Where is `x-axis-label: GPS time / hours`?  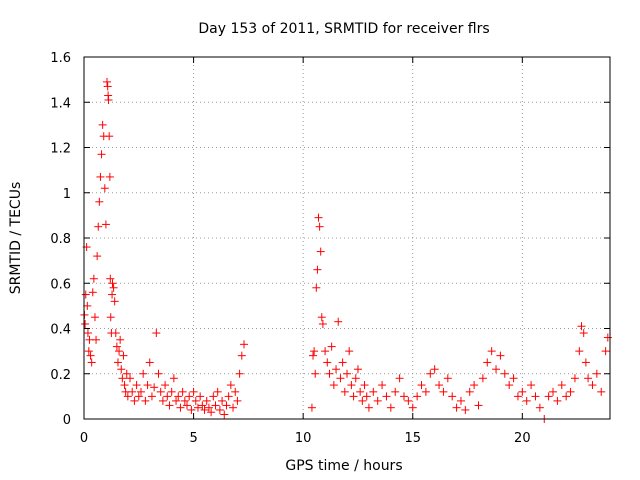 x-axis-label: GPS time / hours is located at coordinates (343, 466).